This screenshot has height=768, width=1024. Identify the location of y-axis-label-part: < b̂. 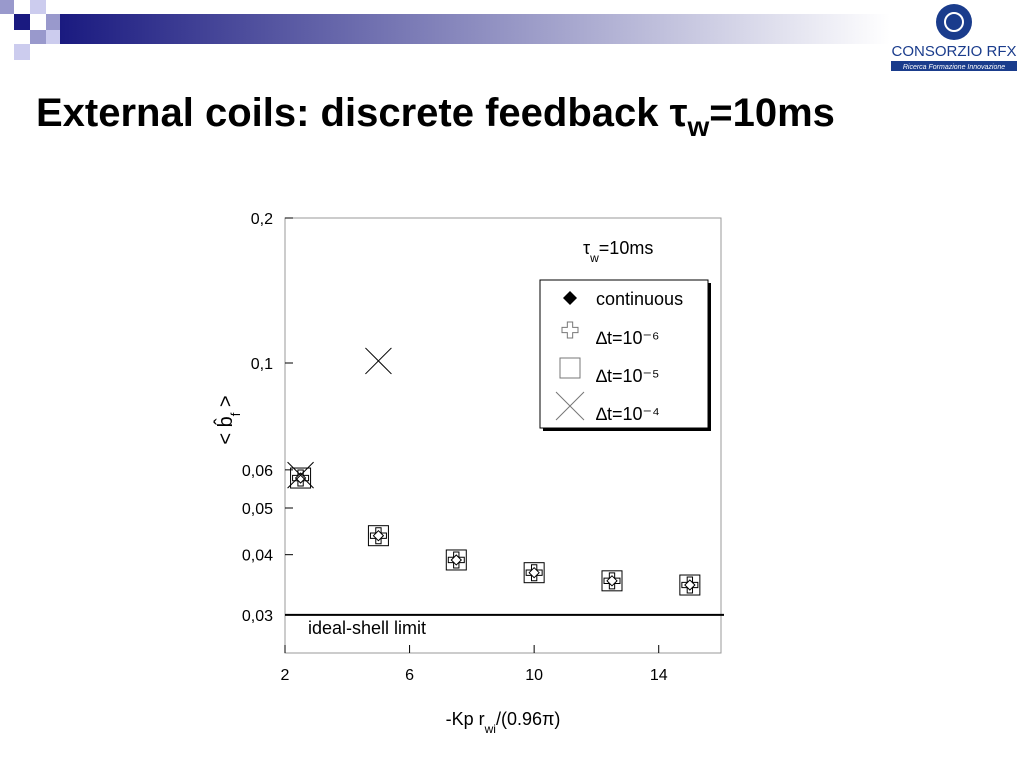
(225, 430).